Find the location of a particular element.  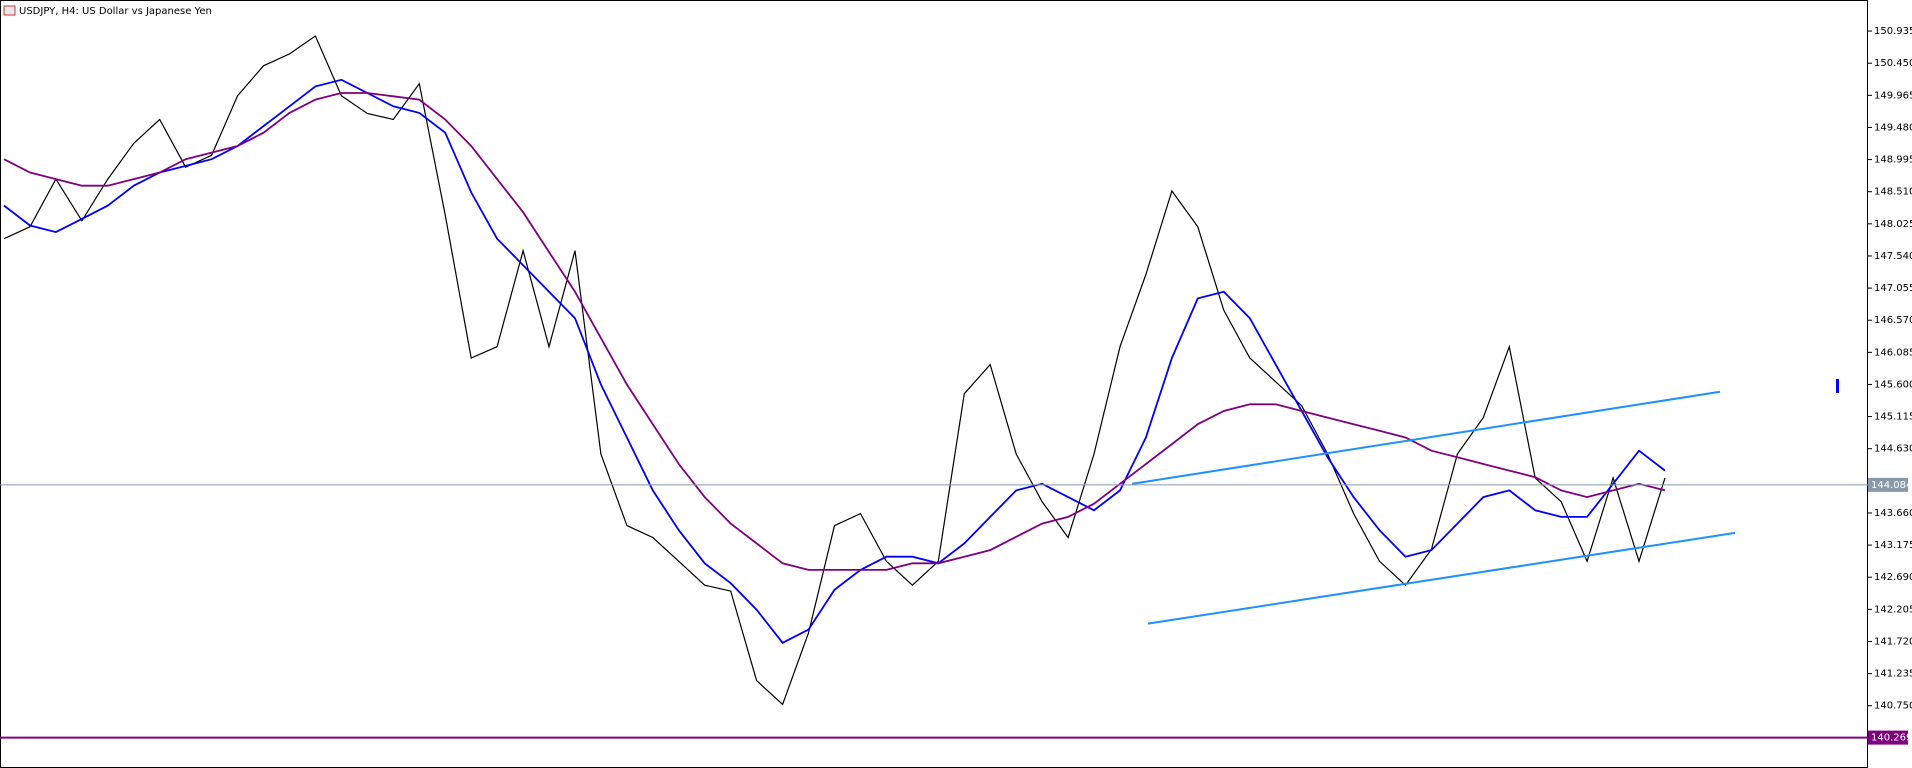

y-tick-label: 148.025 is located at coordinates (1893, 224).